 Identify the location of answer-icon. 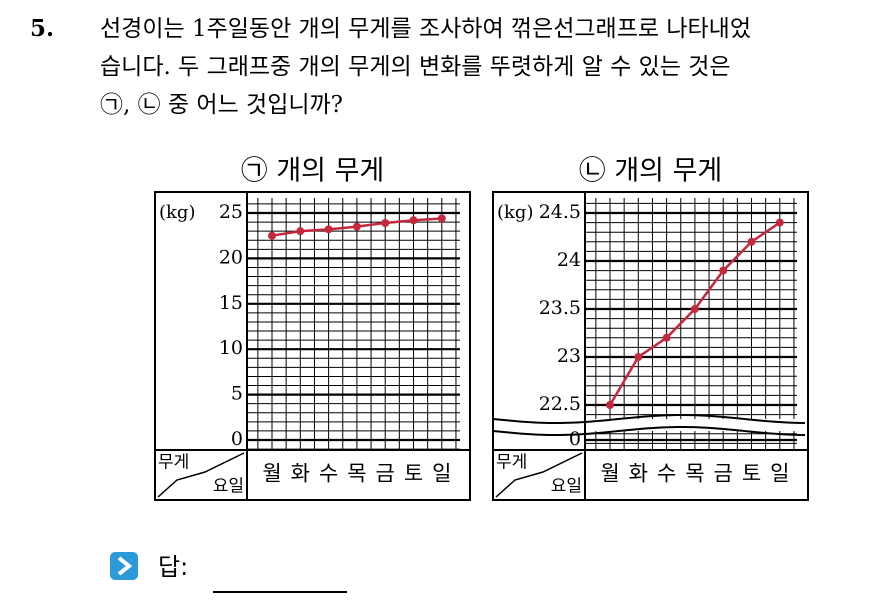
(124, 566).